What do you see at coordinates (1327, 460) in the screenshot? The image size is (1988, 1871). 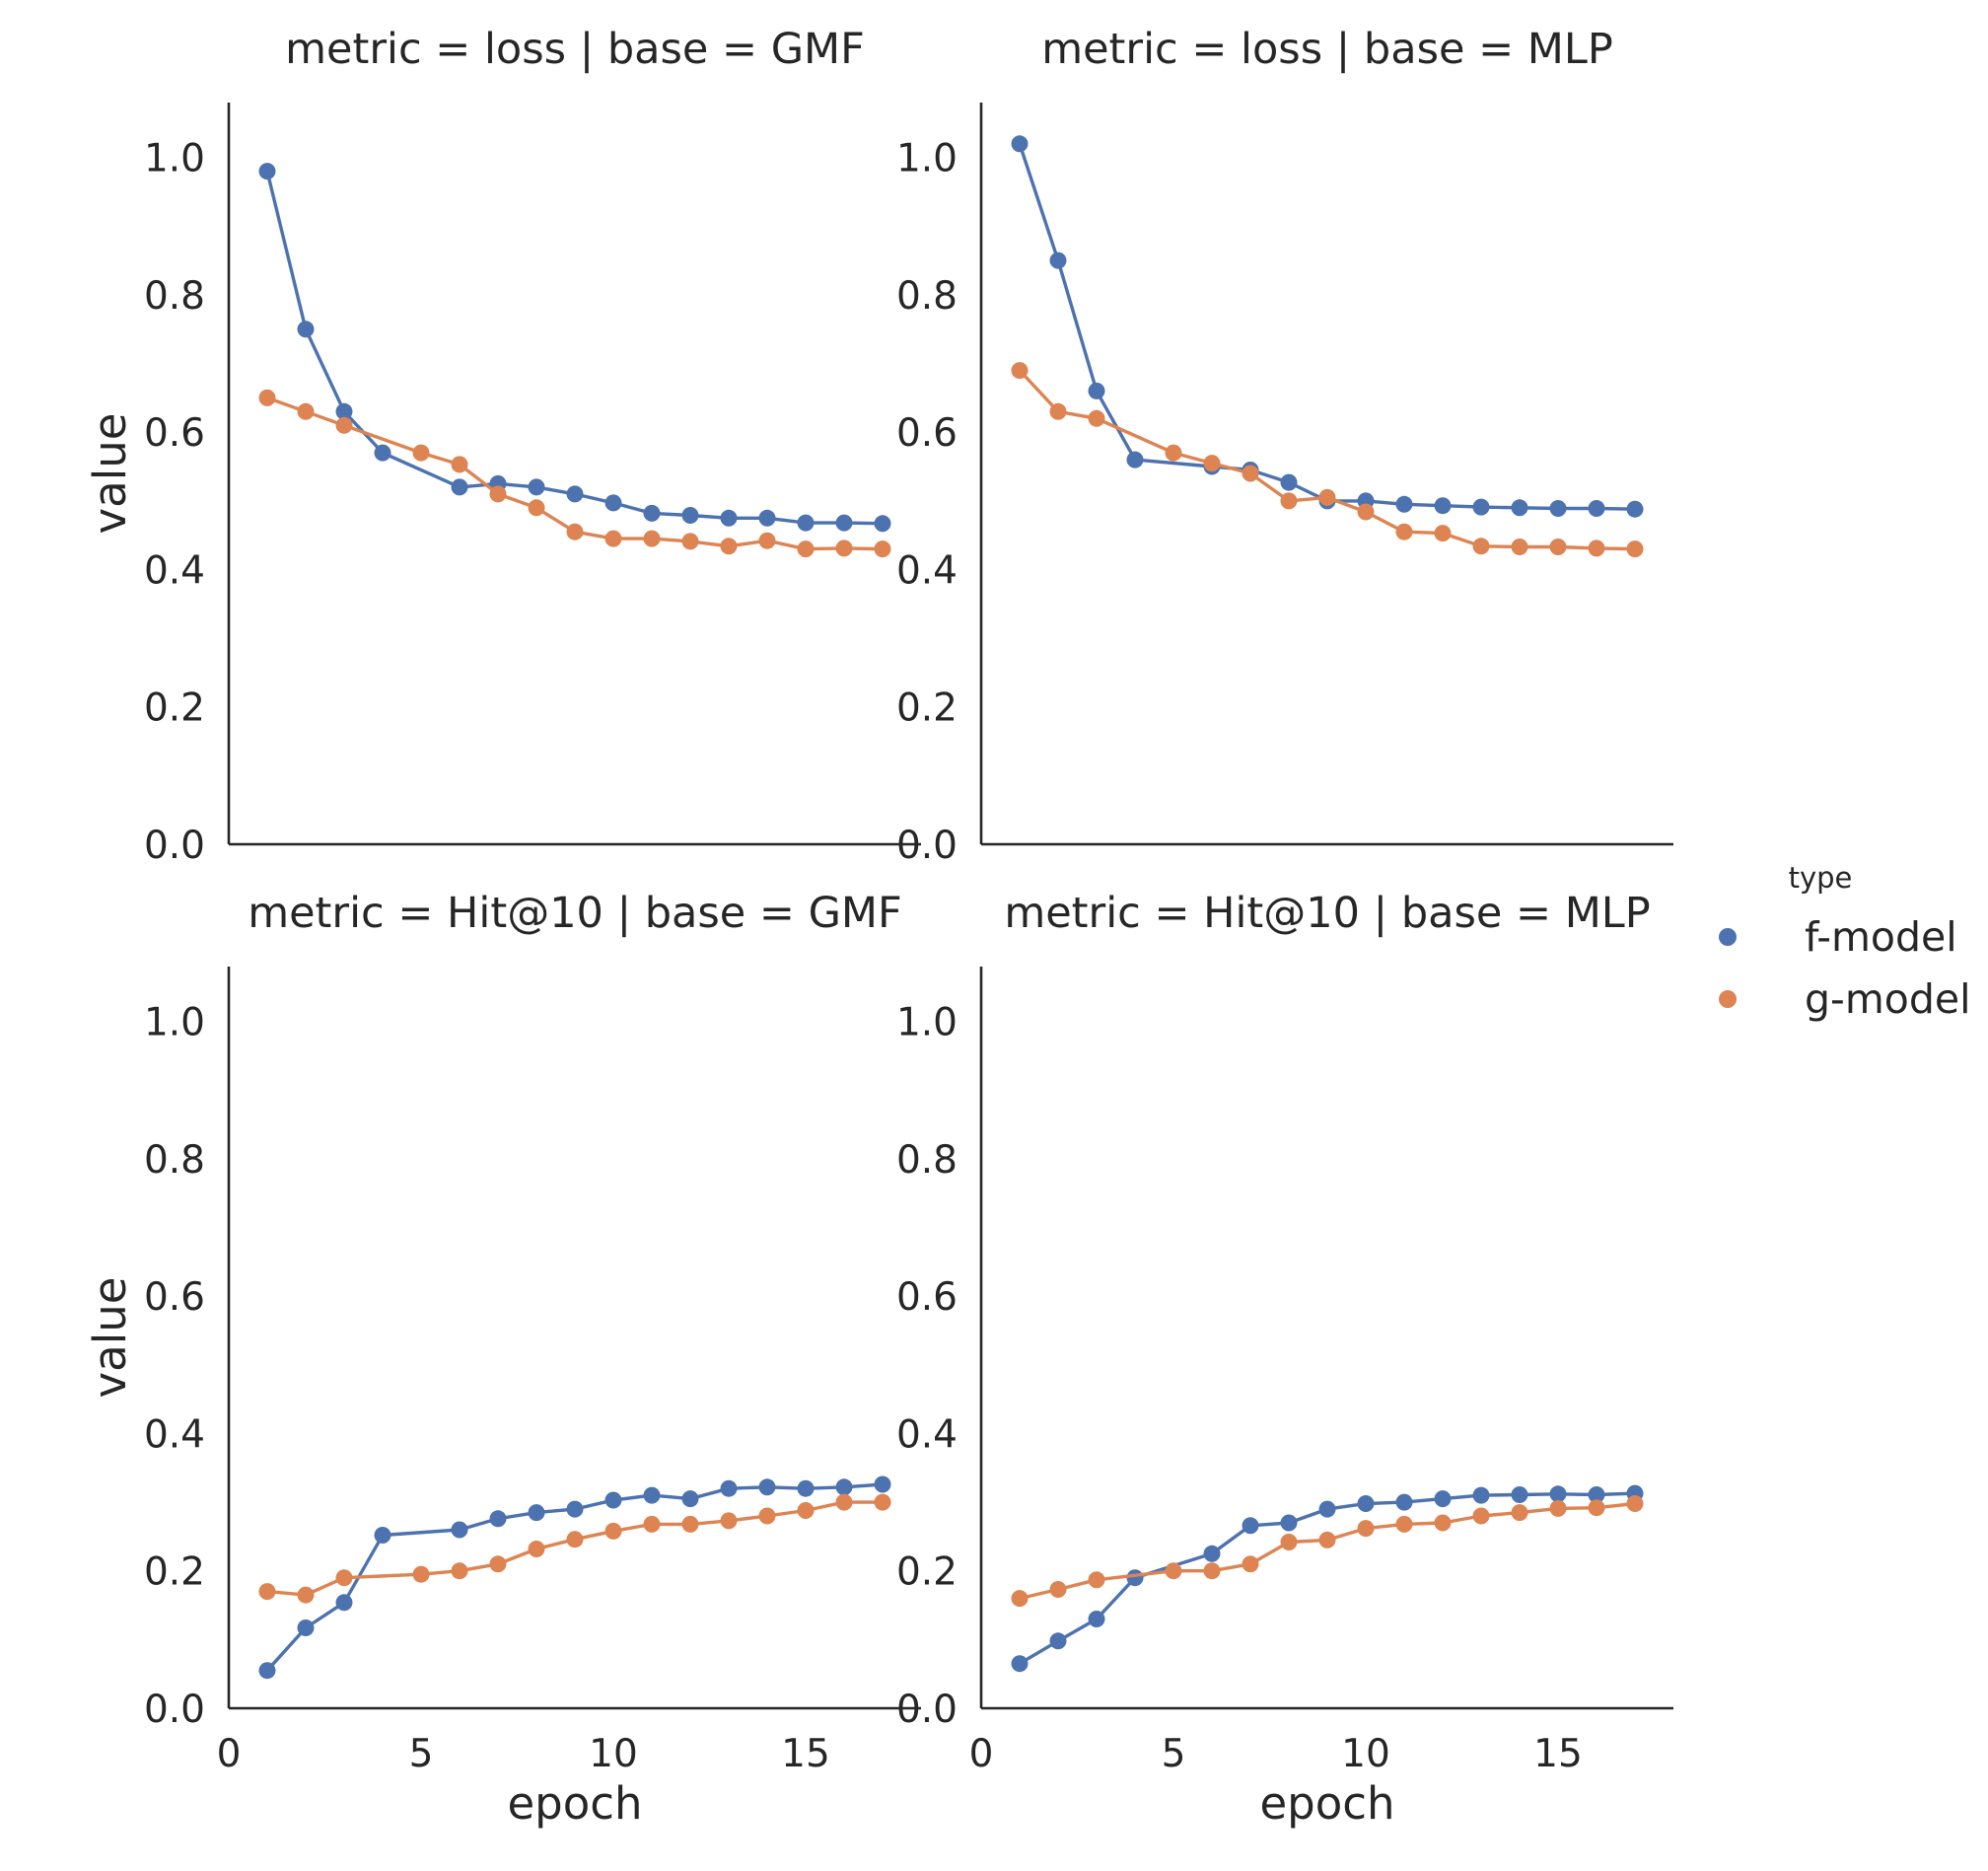 I see `series-g-model` at bounding box center [1327, 460].